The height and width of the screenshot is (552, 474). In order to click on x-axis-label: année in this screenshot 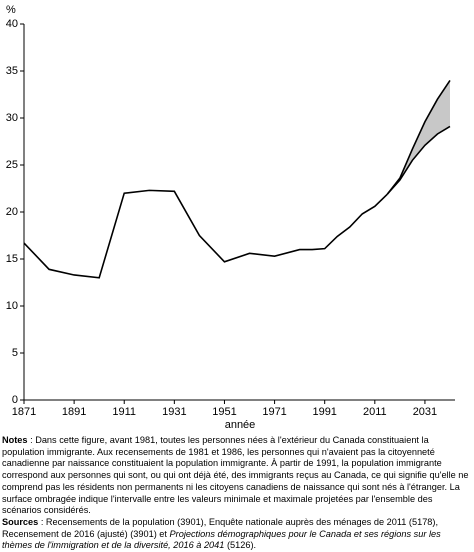, I will do `click(240, 425)`.